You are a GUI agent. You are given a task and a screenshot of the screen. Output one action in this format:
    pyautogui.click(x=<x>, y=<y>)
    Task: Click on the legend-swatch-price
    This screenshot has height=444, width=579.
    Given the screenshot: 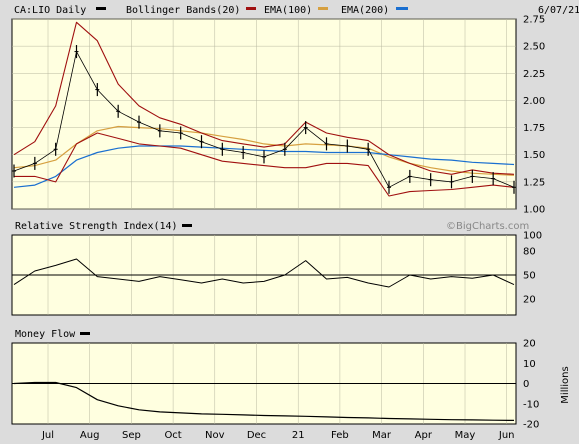 What is the action you would take?
    pyautogui.click(x=101, y=8)
    